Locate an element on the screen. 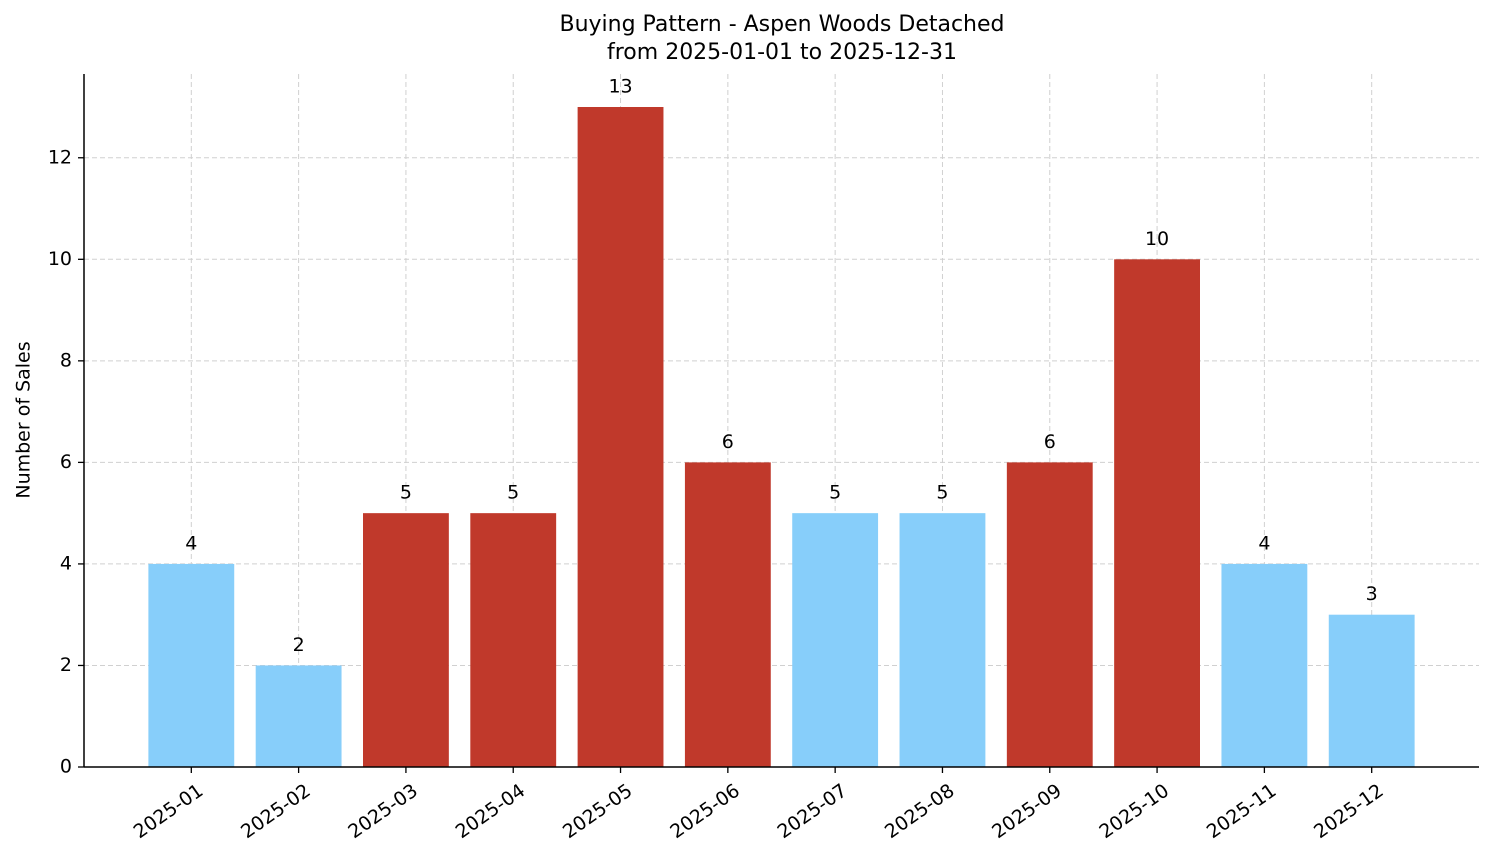  data-label: 3 is located at coordinates (1372, 594).